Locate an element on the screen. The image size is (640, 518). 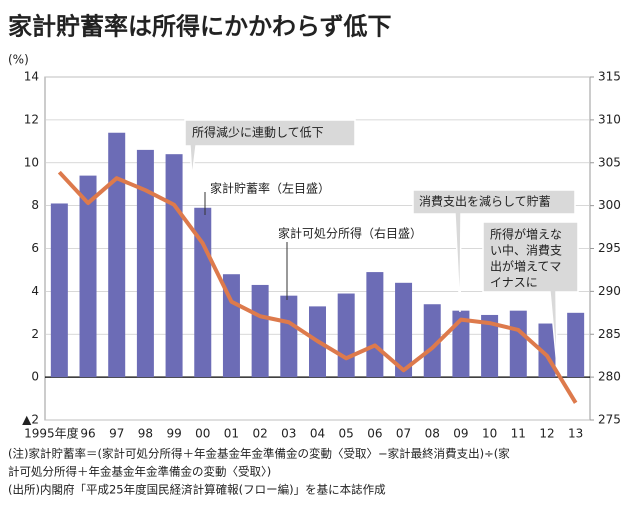
x-tick-label: 00 is located at coordinates (202, 434).